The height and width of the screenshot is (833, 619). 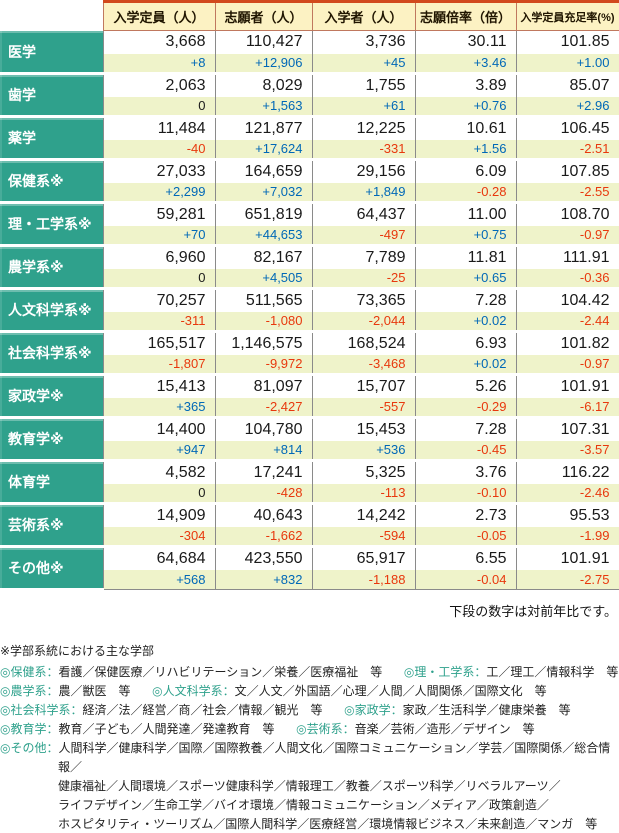 I want to click on value-cell: 82,167, so click(x=263, y=257).